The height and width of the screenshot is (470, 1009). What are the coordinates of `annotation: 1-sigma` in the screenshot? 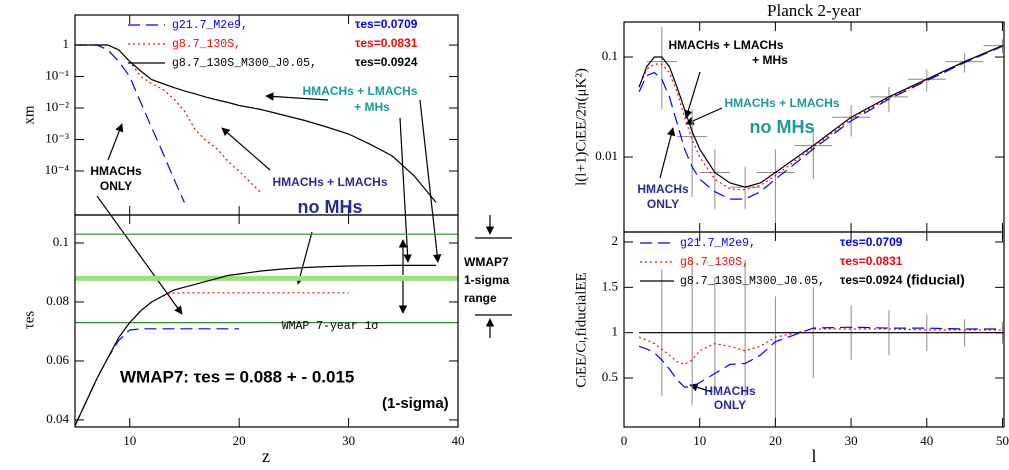 It's located at (487, 280).